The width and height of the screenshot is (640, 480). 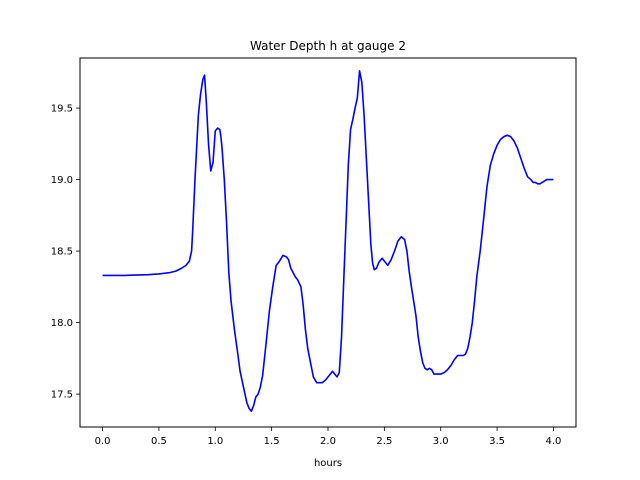 What do you see at coordinates (159, 441) in the screenshot?
I see `x-tick-label: 0.5` at bounding box center [159, 441].